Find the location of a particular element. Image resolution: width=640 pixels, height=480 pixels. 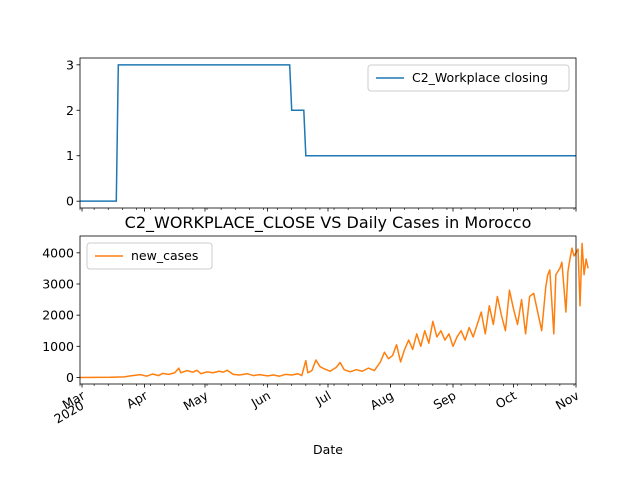

legend-label-workplace-closing: C2_Workplace closing is located at coordinates (480, 77).